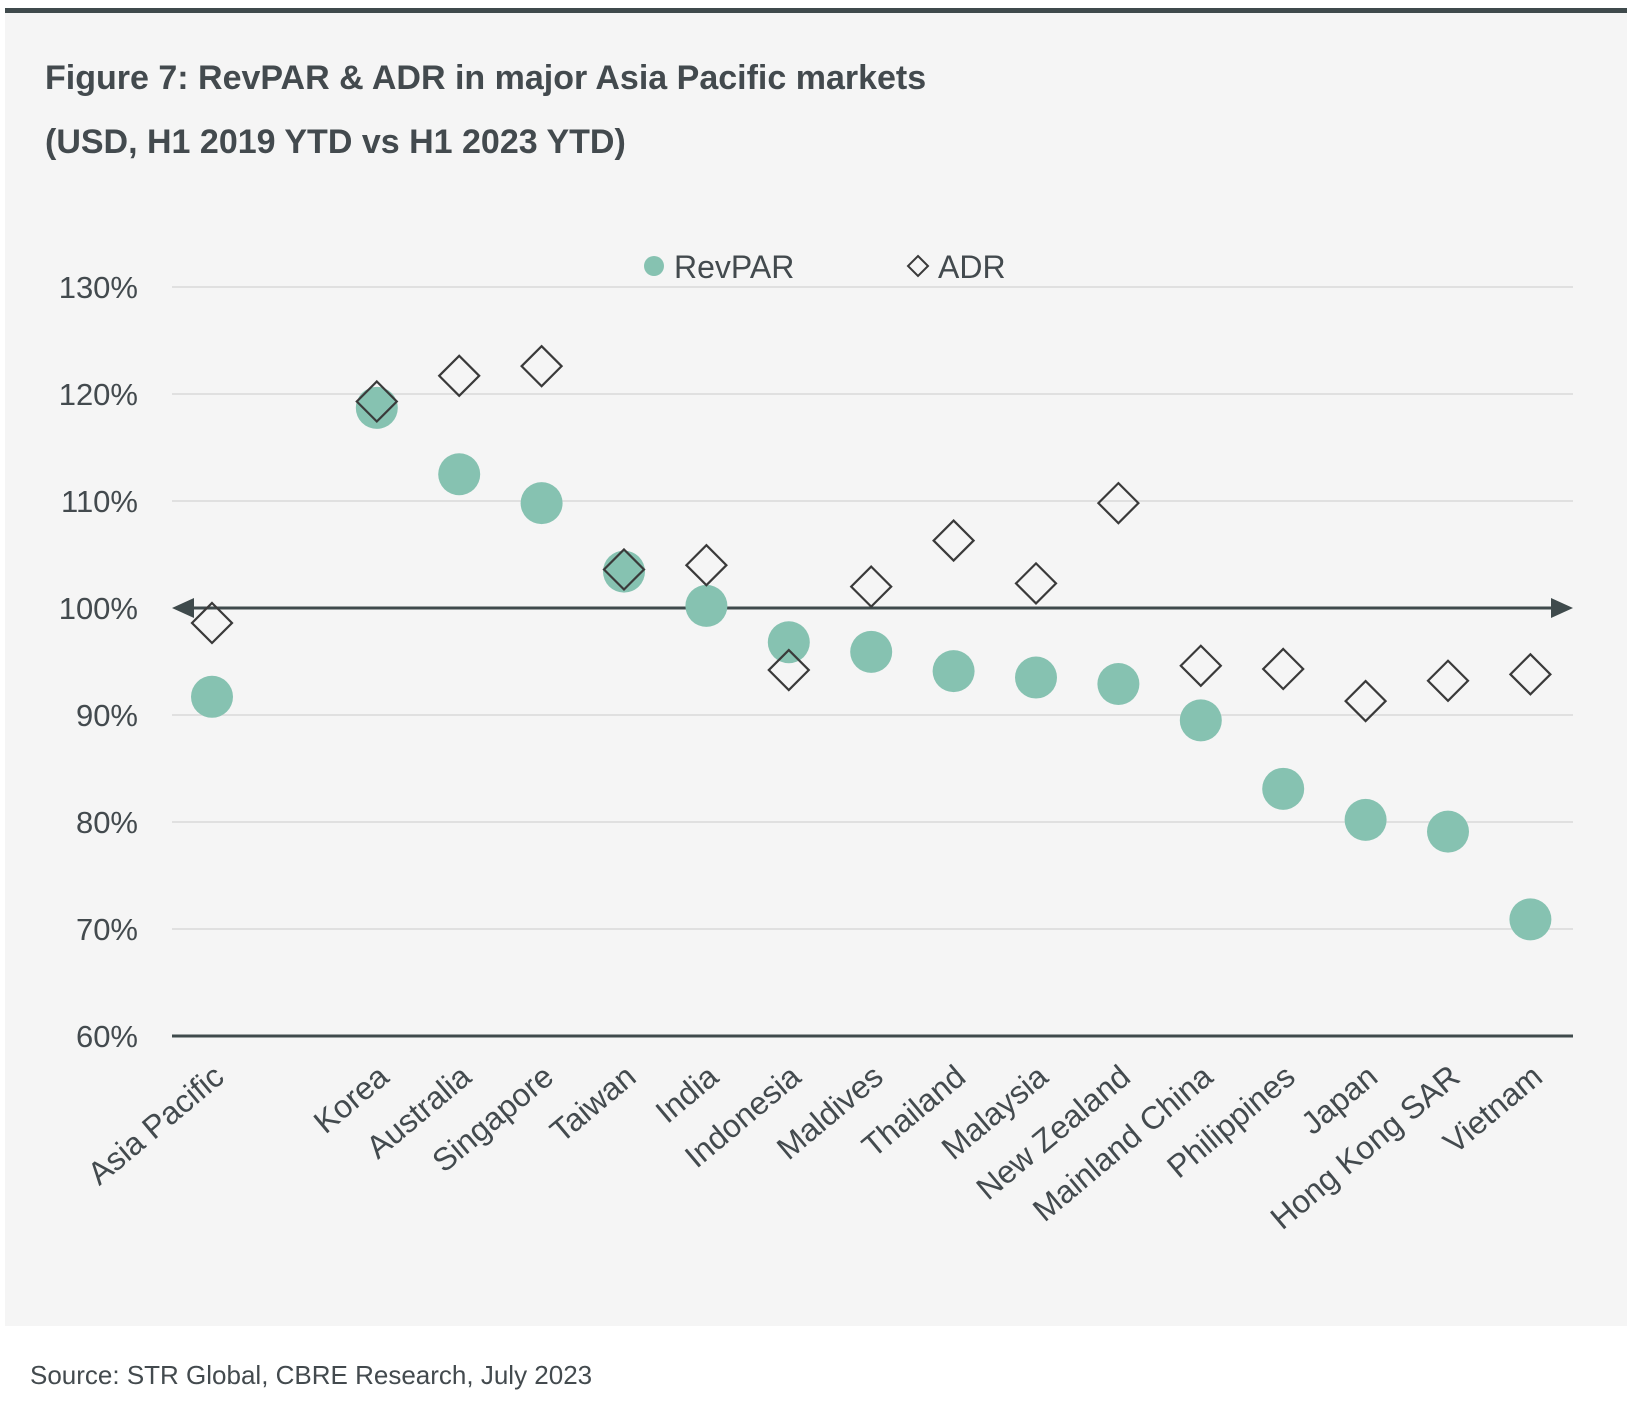 Image resolution: width=1632 pixels, height=1417 pixels. Describe the element at coordinates (972, 267) in the screenshot. I see `legend-adr-label: ADR` at that location.